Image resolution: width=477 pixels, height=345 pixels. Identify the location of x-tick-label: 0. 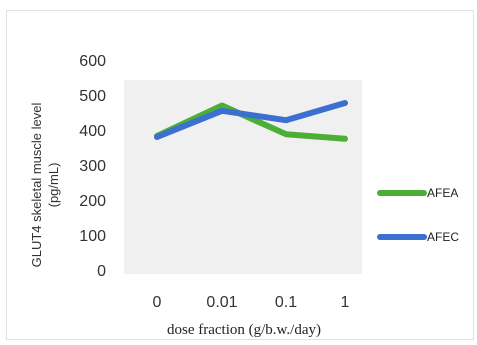
(157, 302).